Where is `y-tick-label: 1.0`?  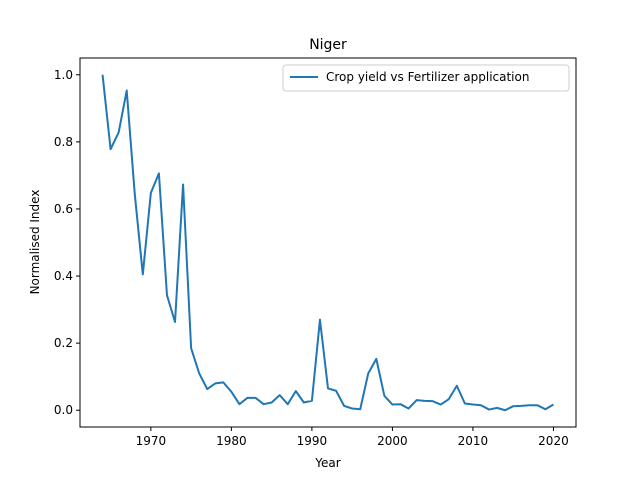 y-tick-label: 1.0 is located at coordinates (63, 75).